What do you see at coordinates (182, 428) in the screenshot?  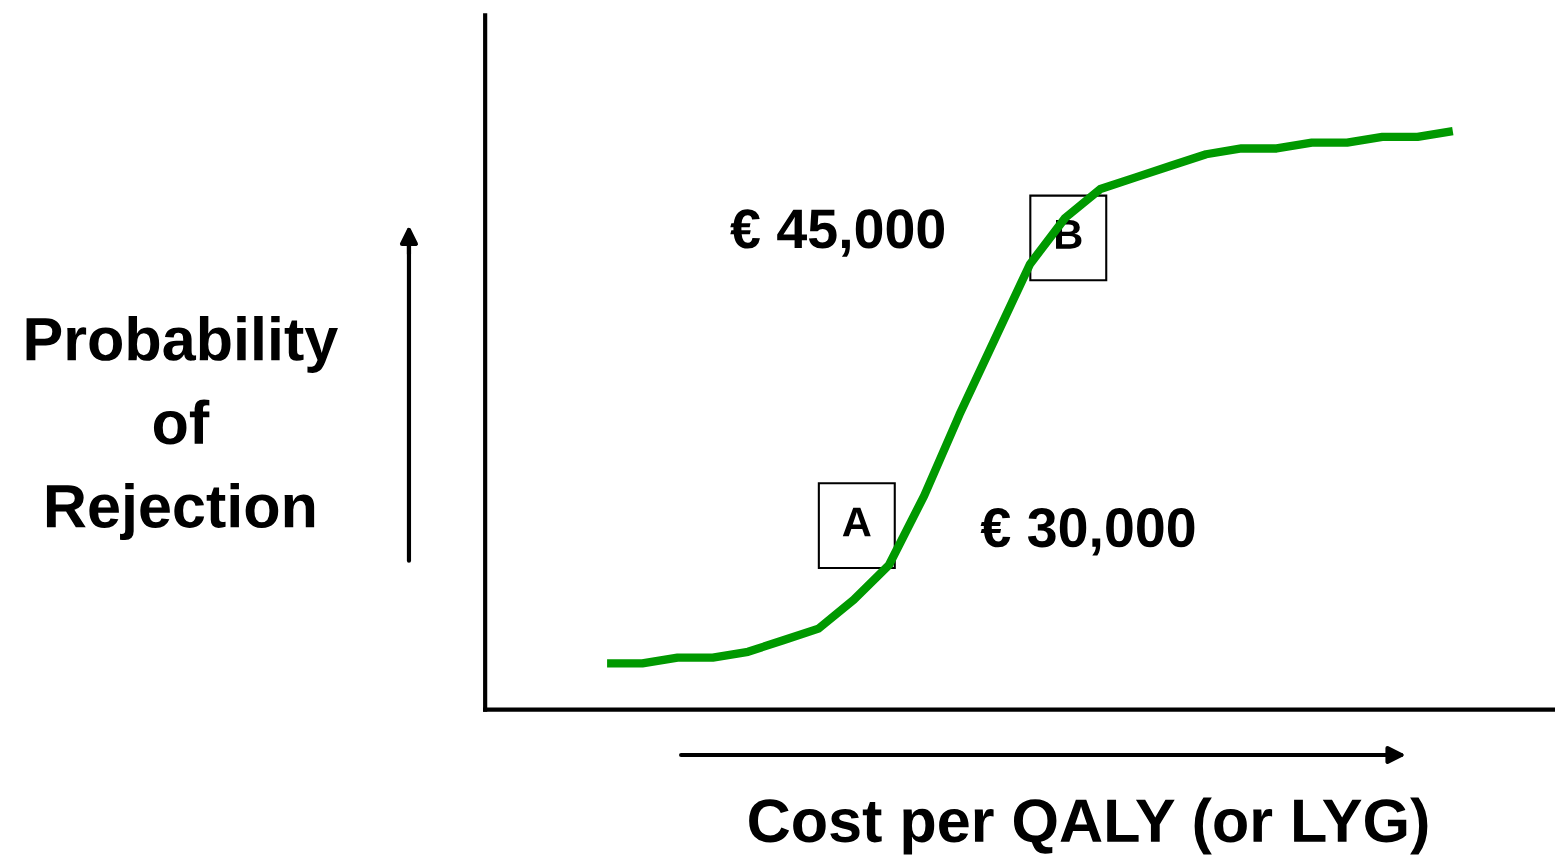 I see `y-axis-title: Probability of Rejection` at bounding box center [182, 428].